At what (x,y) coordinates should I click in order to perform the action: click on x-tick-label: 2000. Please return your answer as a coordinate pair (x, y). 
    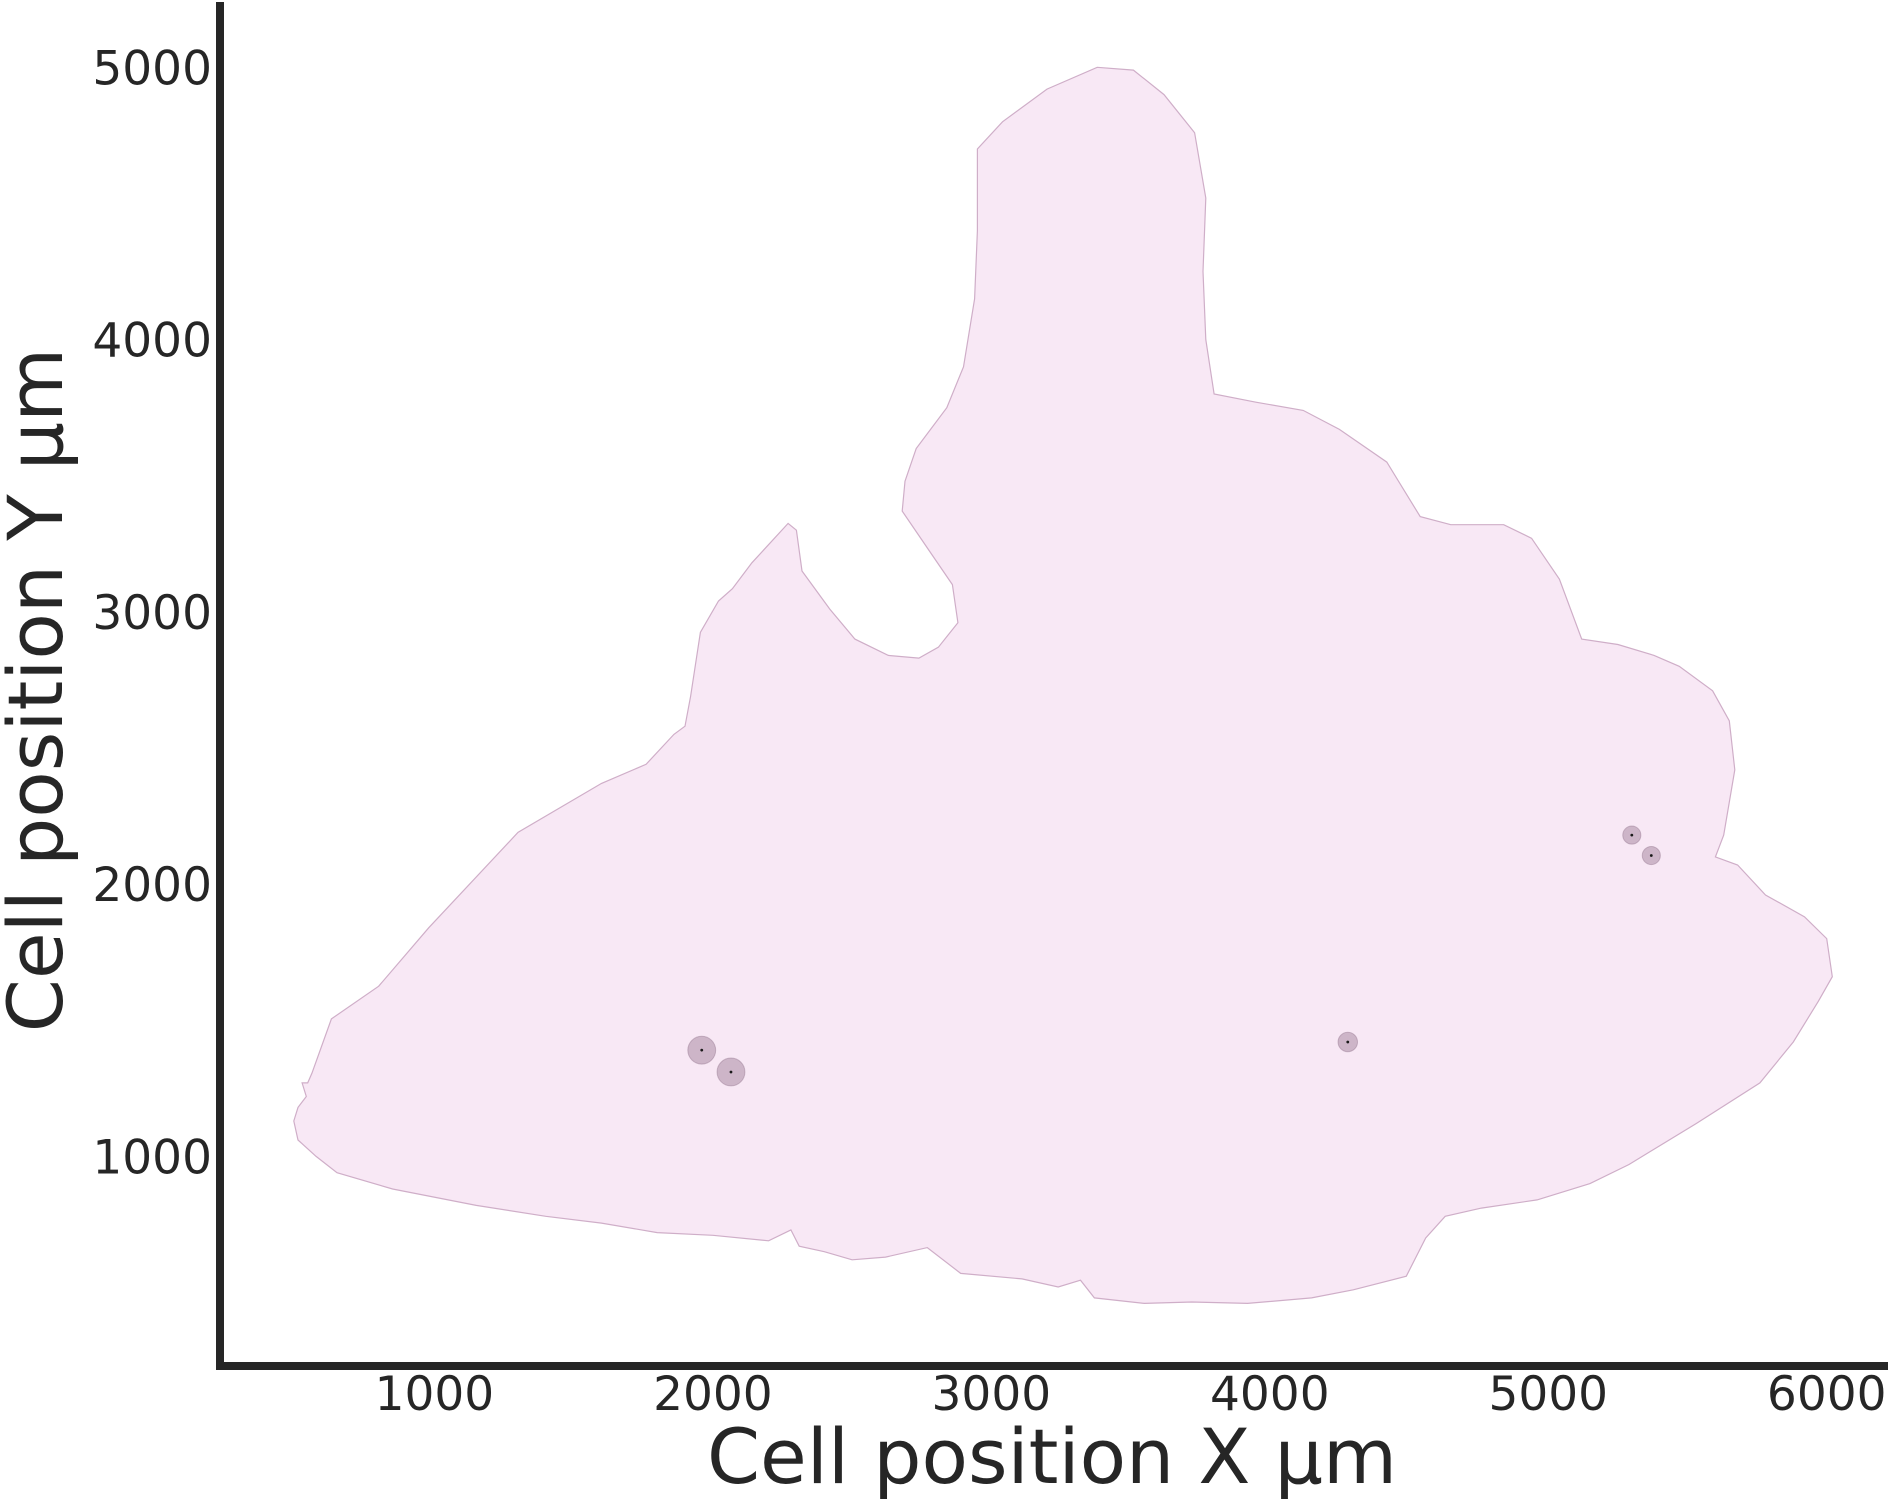
    Looking at the image, I should click on (713, 1394).